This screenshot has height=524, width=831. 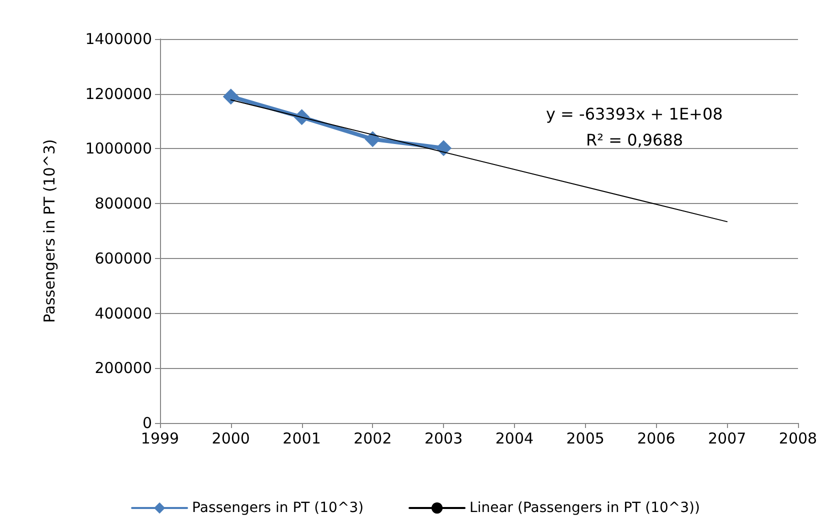 What do you see at coordinates (301, 439) in the screenshot?
I see `x-tick-label: 2001` at bounding box center [301, 439].